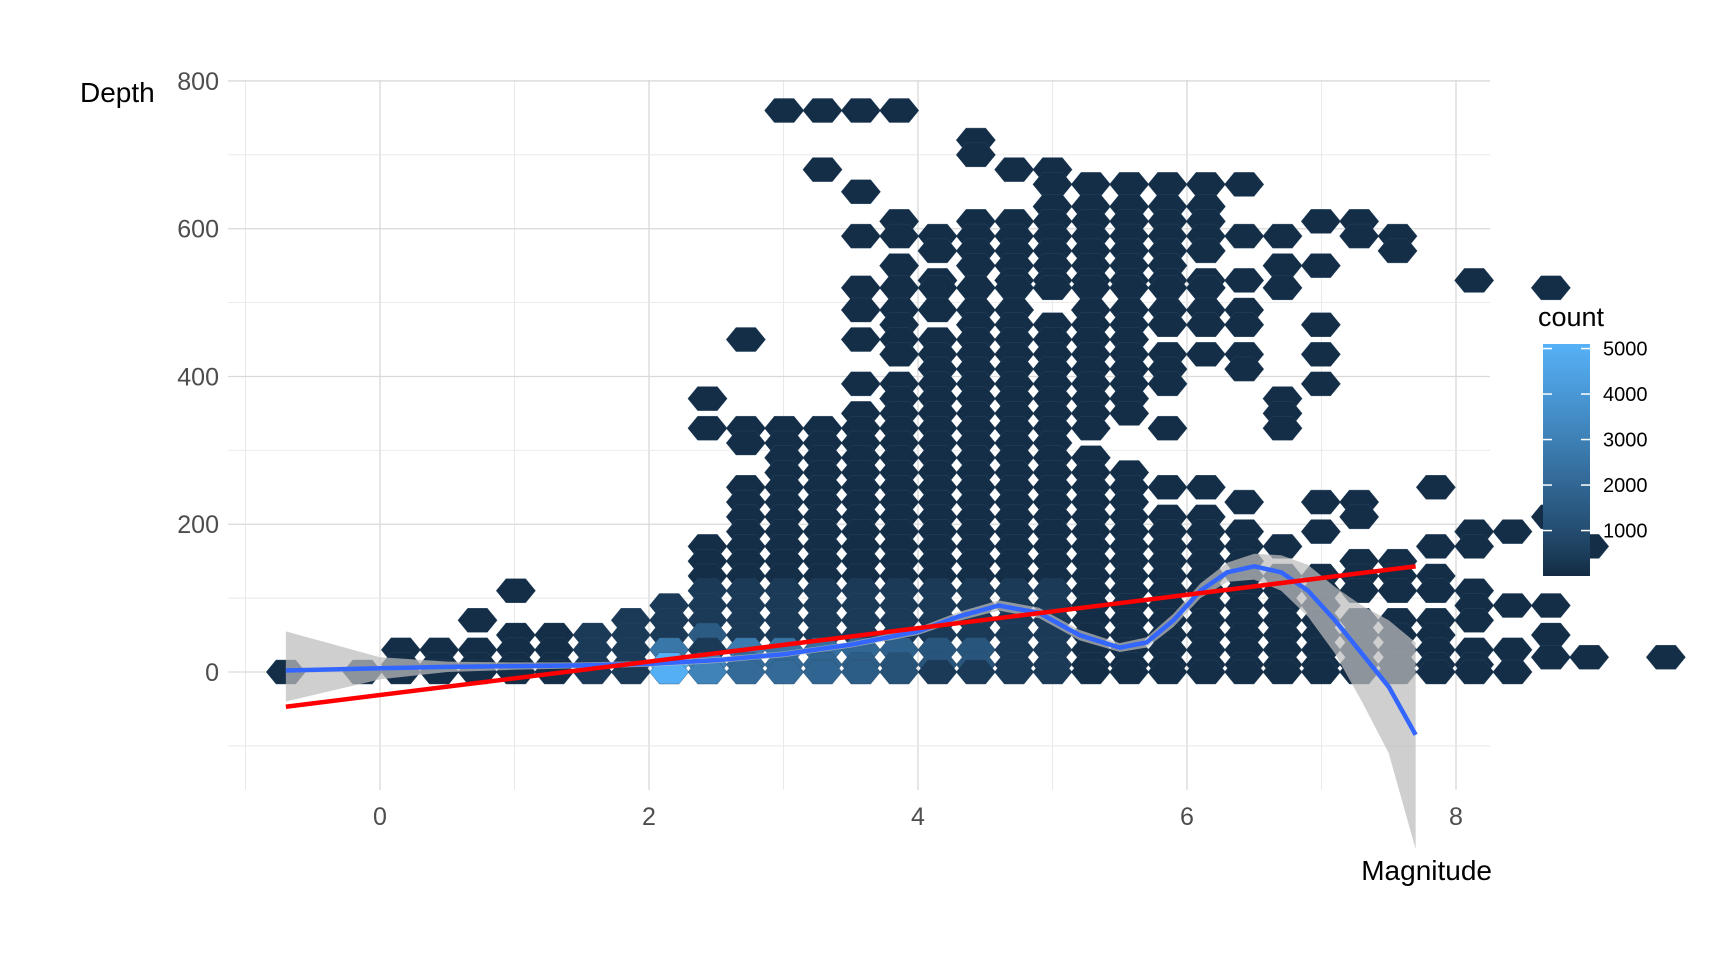 Image resolution: width=1728 pixels, height=965 pixels. Describe the element at coordinates (850, 636) in the screenshot. I see `linear-fit-line` at that location.